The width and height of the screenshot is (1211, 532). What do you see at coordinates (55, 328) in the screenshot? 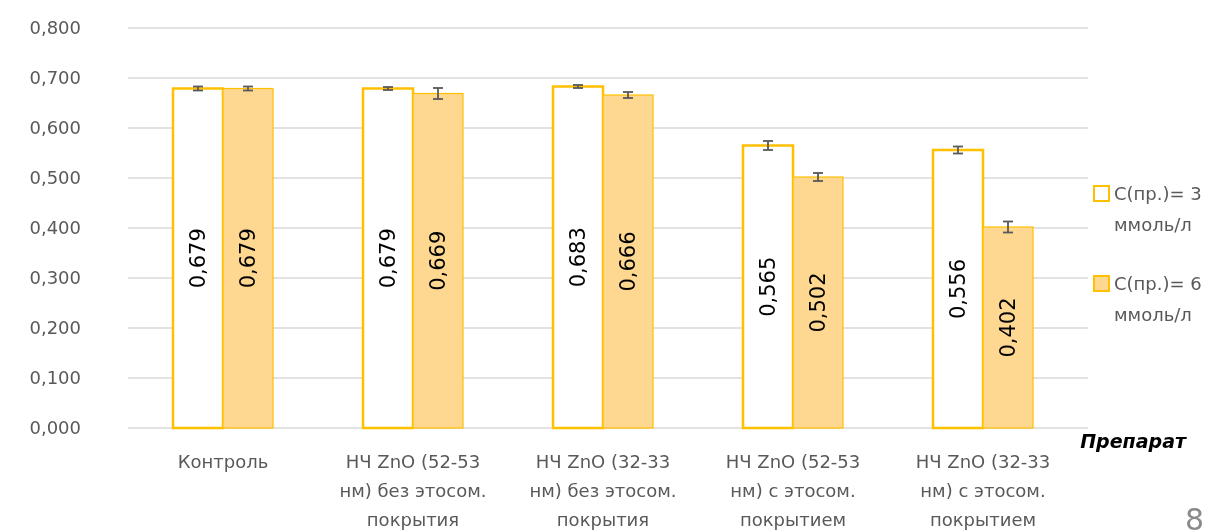
I see `y-tick-label: 0,200` at bounding box center [55, 328].